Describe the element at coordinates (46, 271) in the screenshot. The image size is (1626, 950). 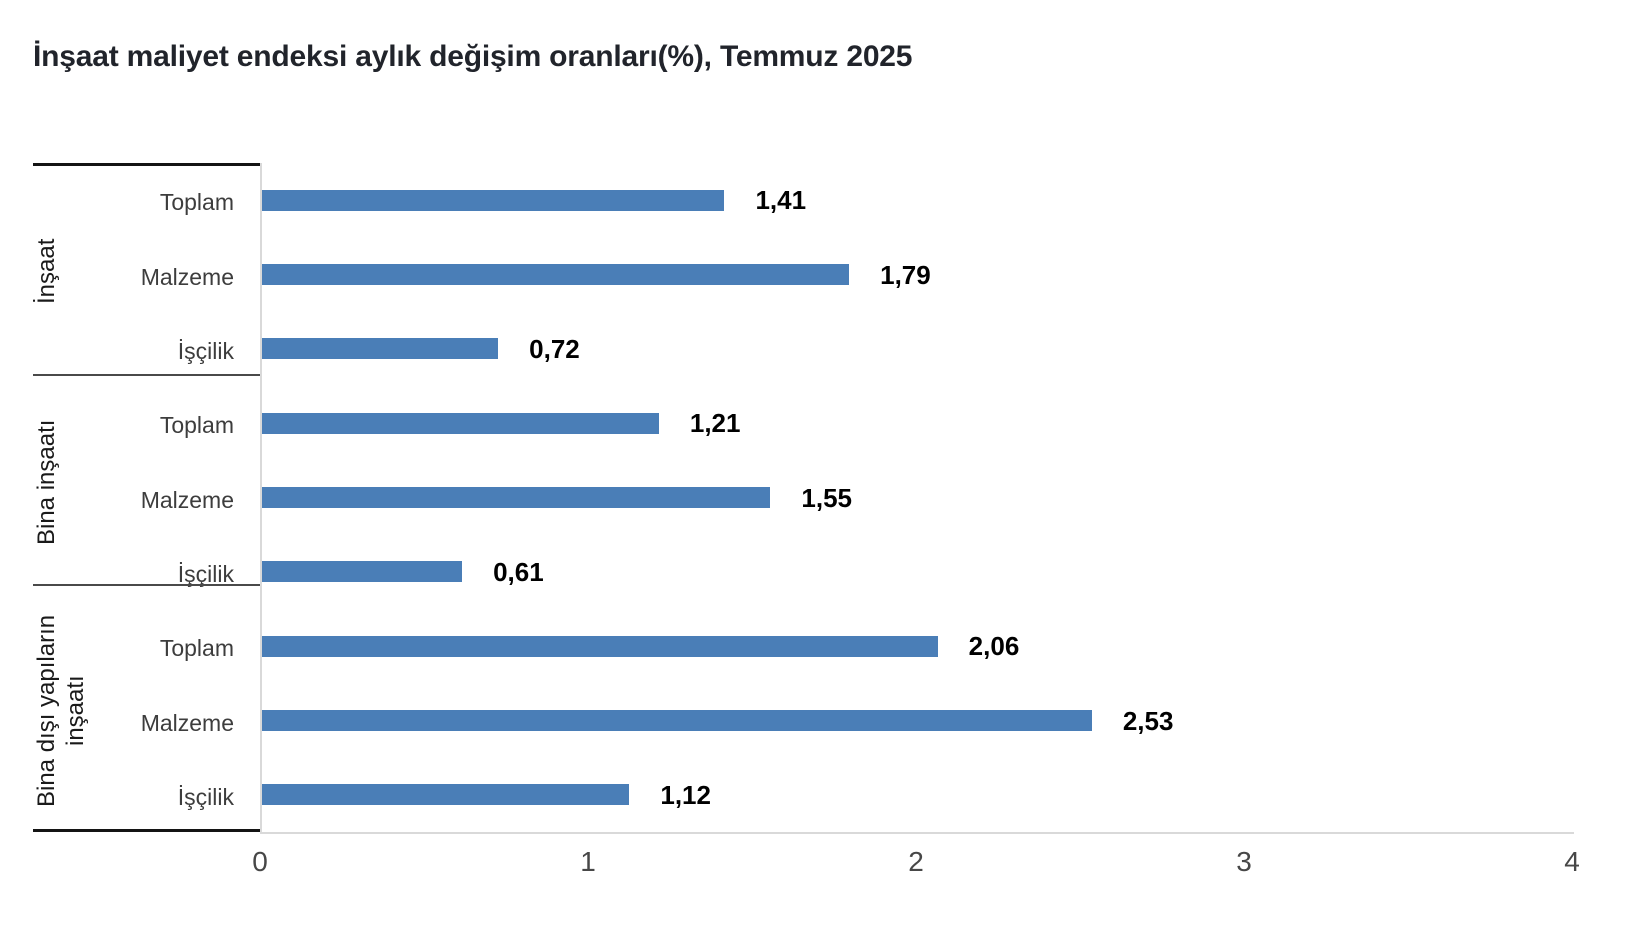
I see `group-label: İnşaat` at that location.